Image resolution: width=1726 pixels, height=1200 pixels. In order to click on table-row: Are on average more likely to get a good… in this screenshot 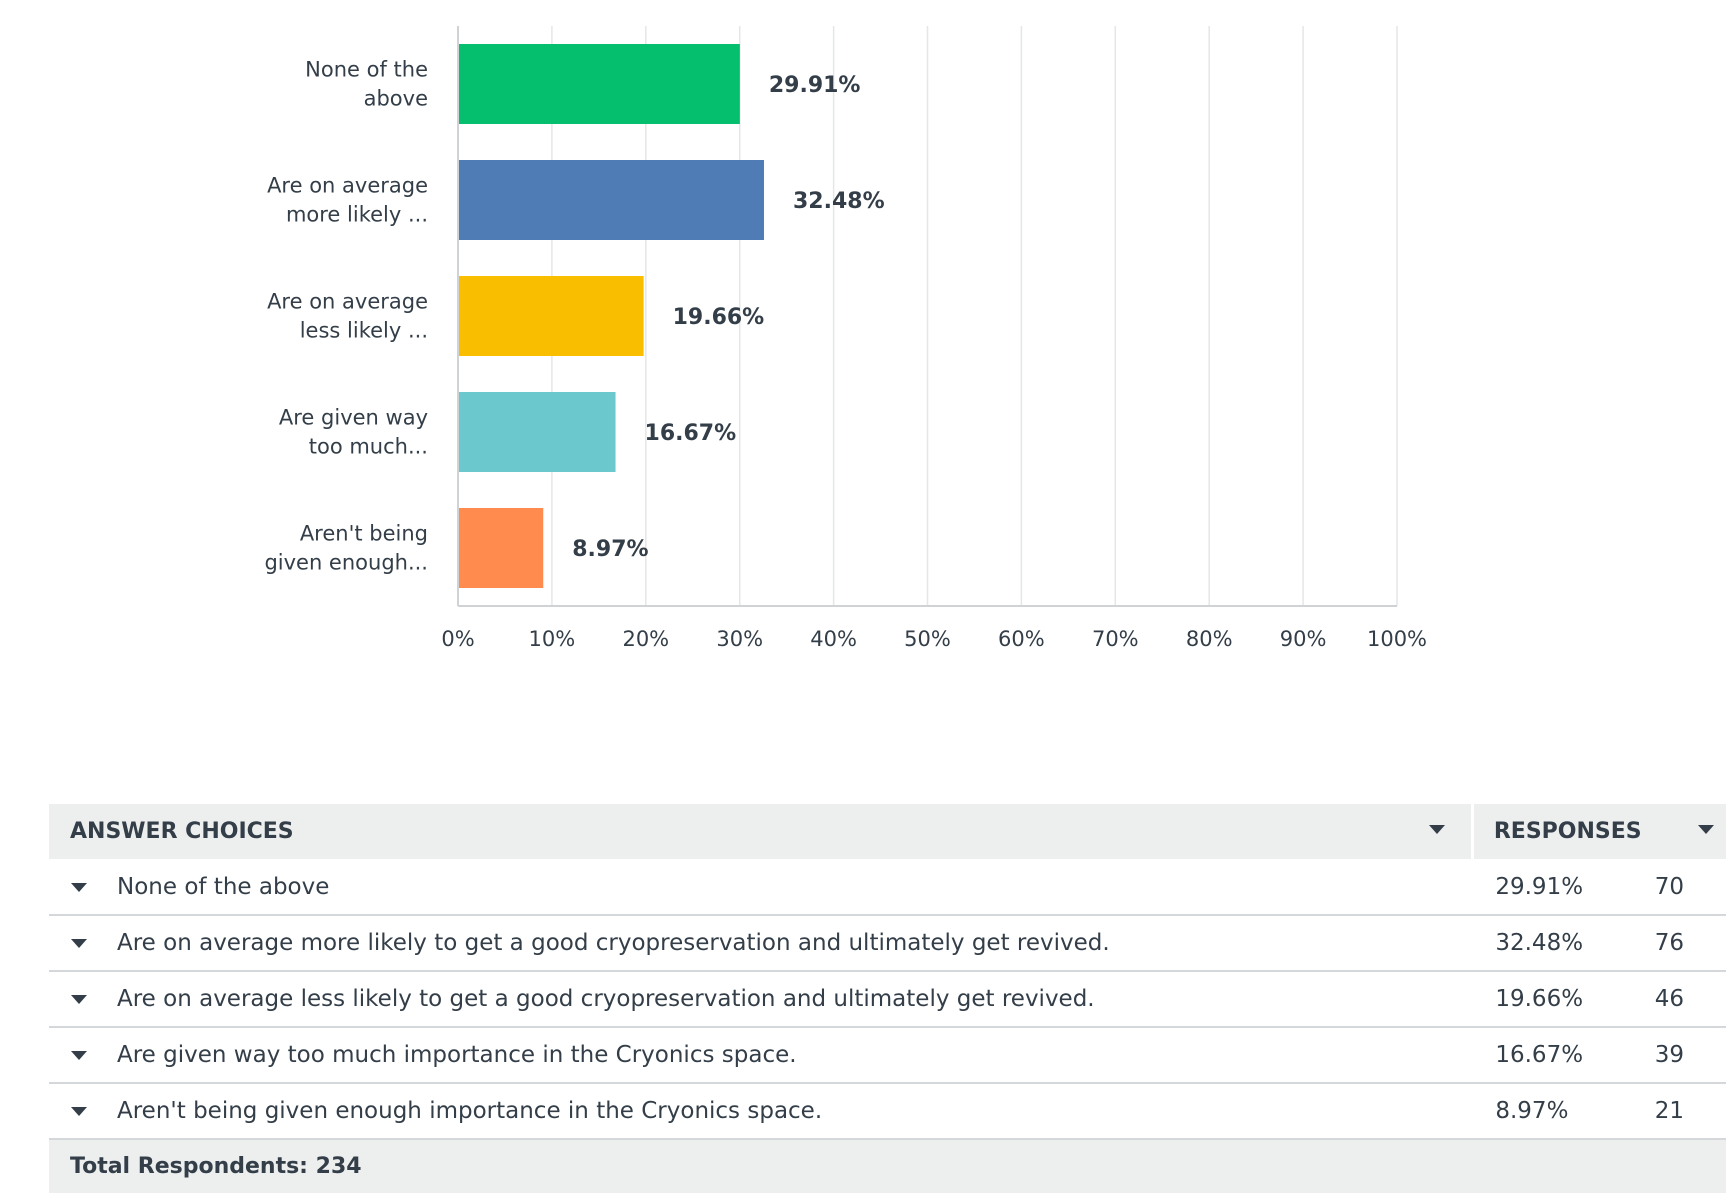, I will do `click(887, 943)`.